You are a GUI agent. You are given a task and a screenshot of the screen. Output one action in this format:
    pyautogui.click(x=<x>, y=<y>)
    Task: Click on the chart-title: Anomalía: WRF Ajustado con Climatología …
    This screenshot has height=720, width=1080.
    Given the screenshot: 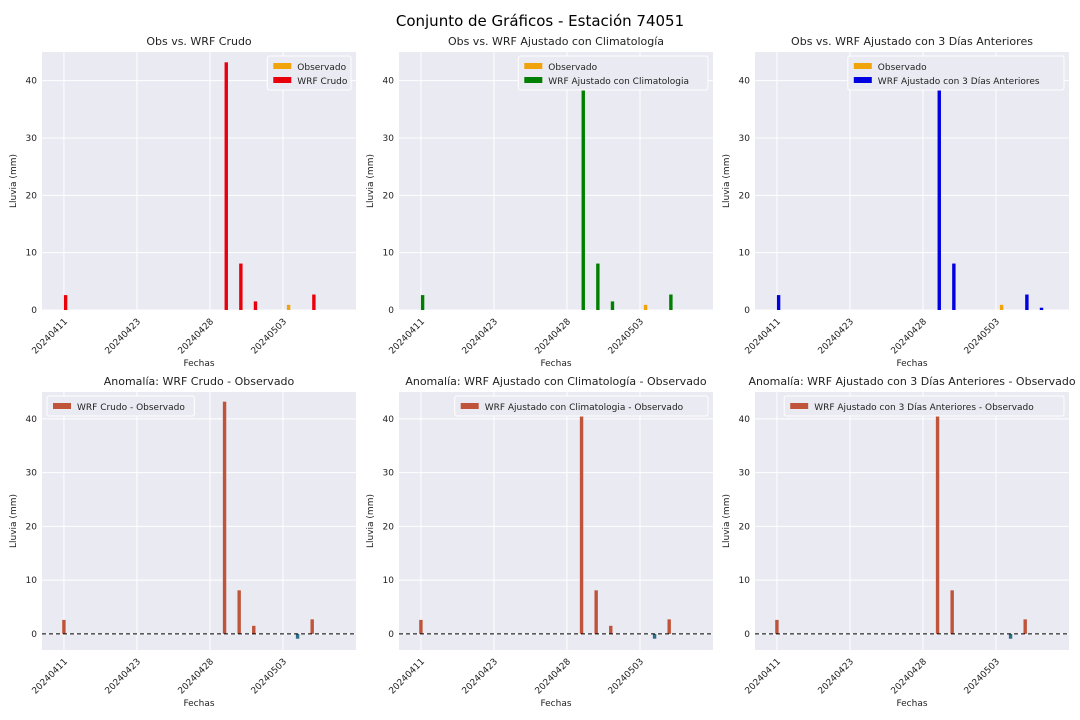 What is the action you would take?
    pyautogui.click(x=556, y=381)
    